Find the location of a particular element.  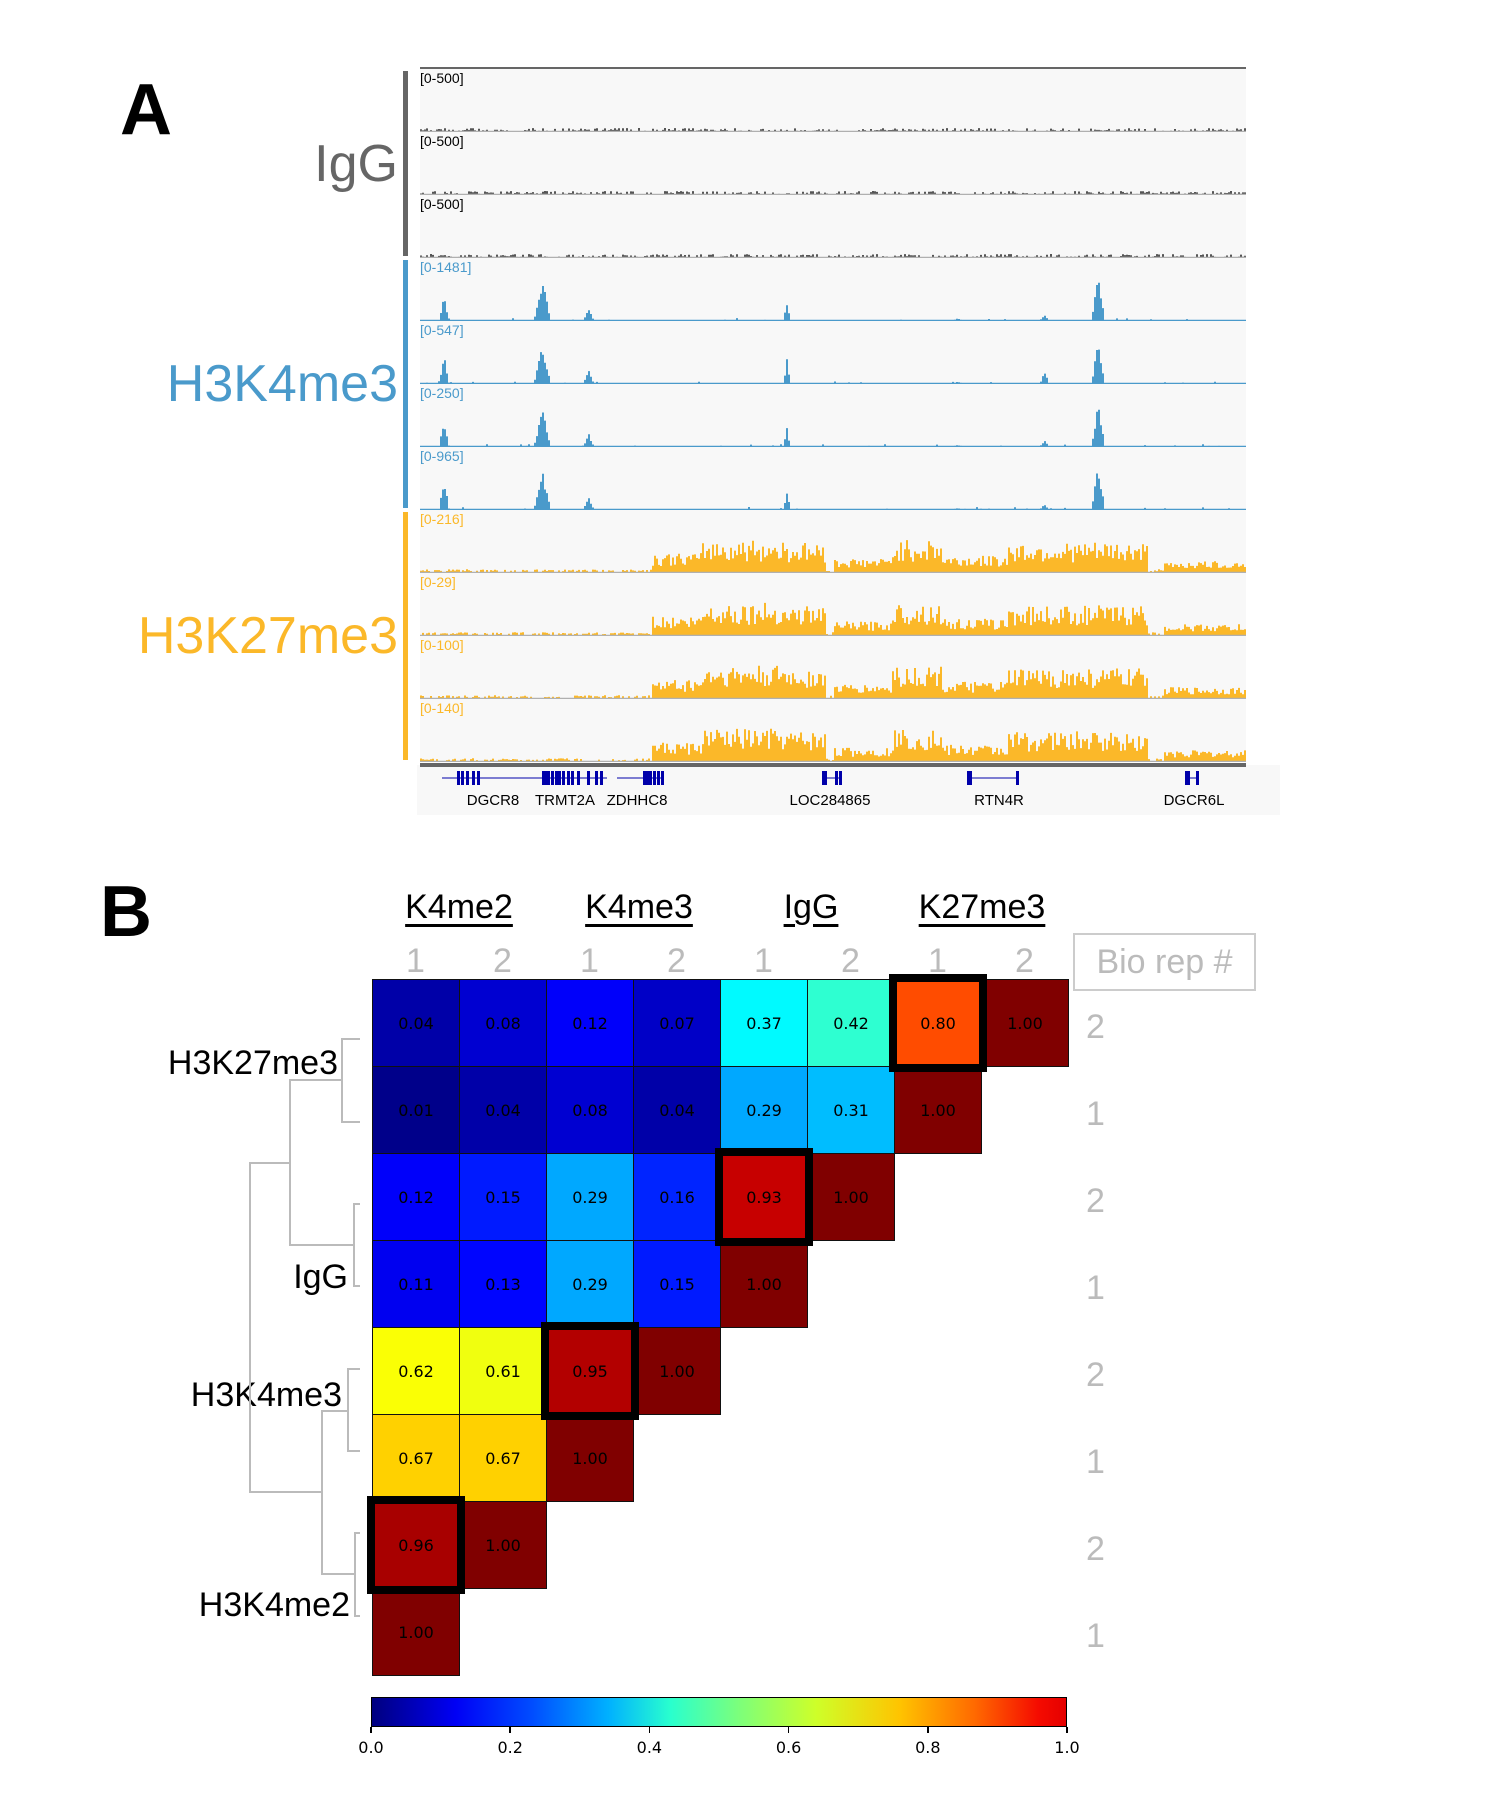

track-h3k4me3-1: [0-1481] is located at coordinates (833, 289).